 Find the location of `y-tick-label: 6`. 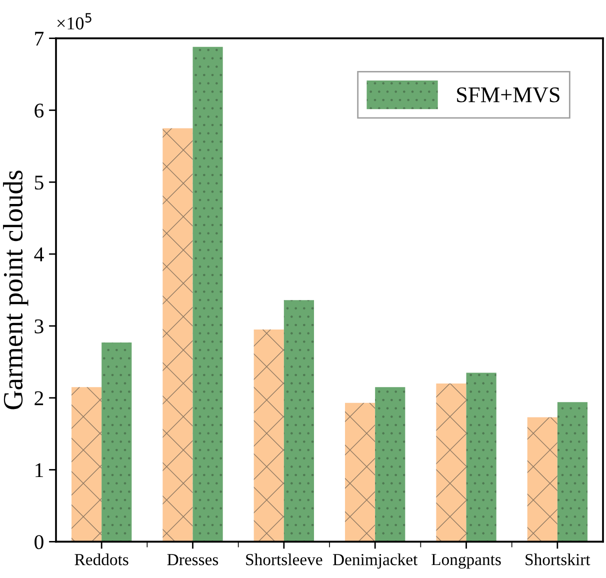

y-tick-label: 6 is located at coordinates (39, 111).